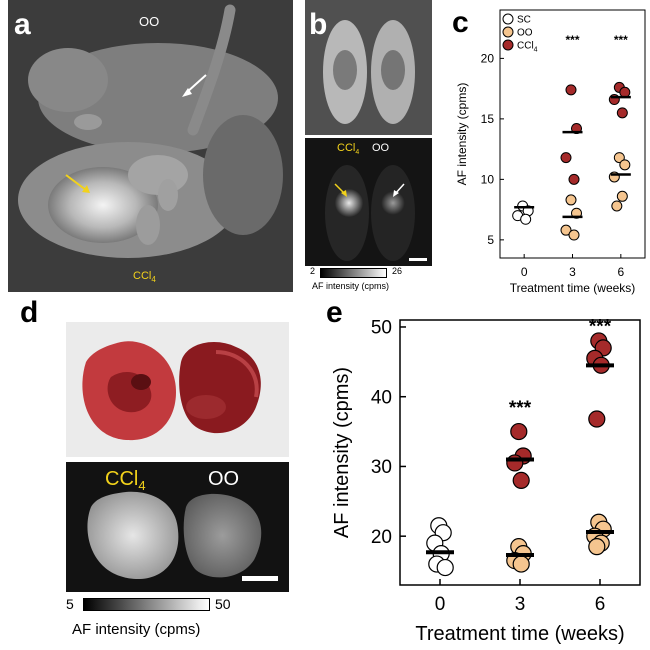  What do you see at coordinates (70, 604) in the screenshot?
I see `colorbar-d-min: 5` at bounding box center [70, 604].